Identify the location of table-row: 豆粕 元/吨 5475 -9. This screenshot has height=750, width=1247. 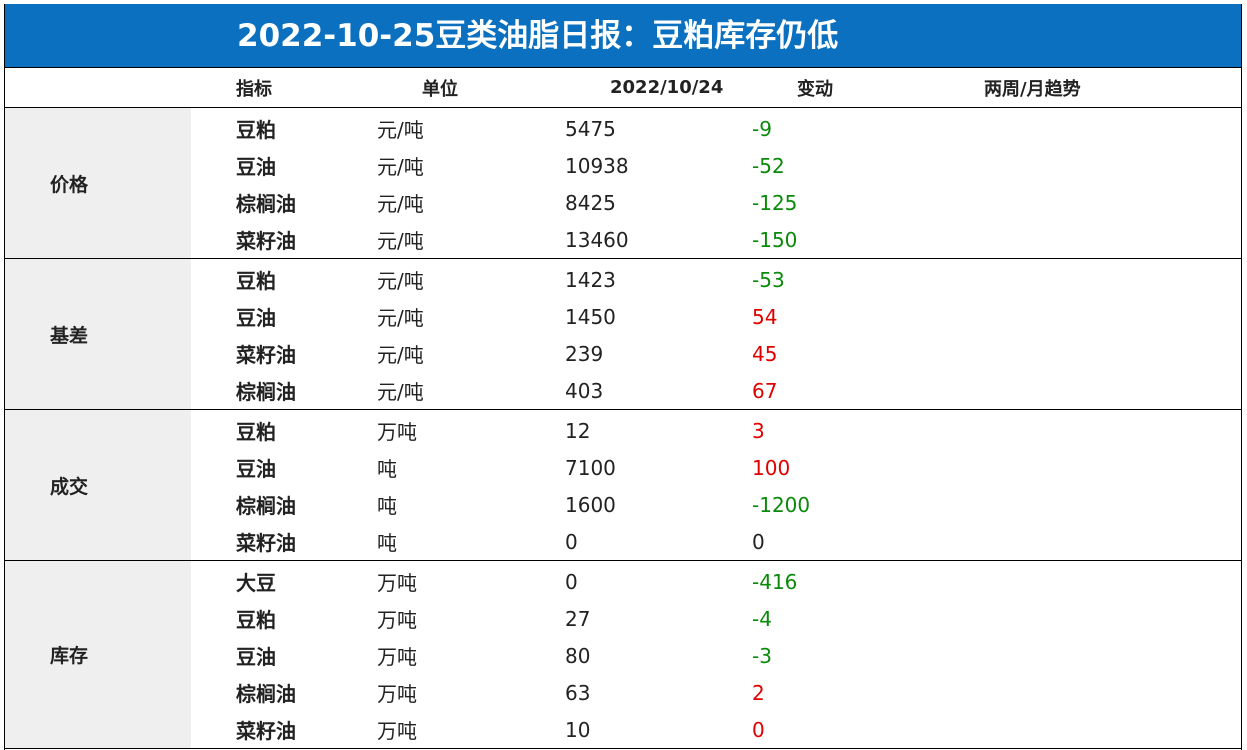
(716, 128).